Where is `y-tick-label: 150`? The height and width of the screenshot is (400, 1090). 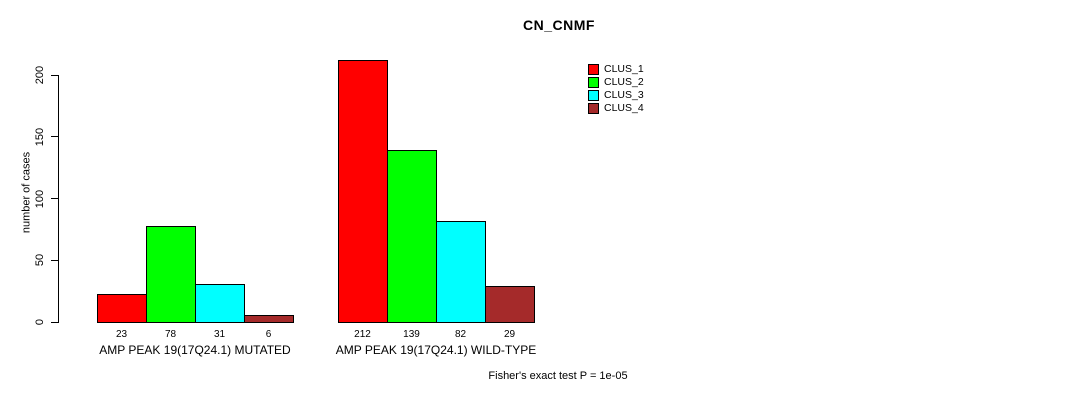
y-tick-label: 150 is located at coordinates (40, 136).